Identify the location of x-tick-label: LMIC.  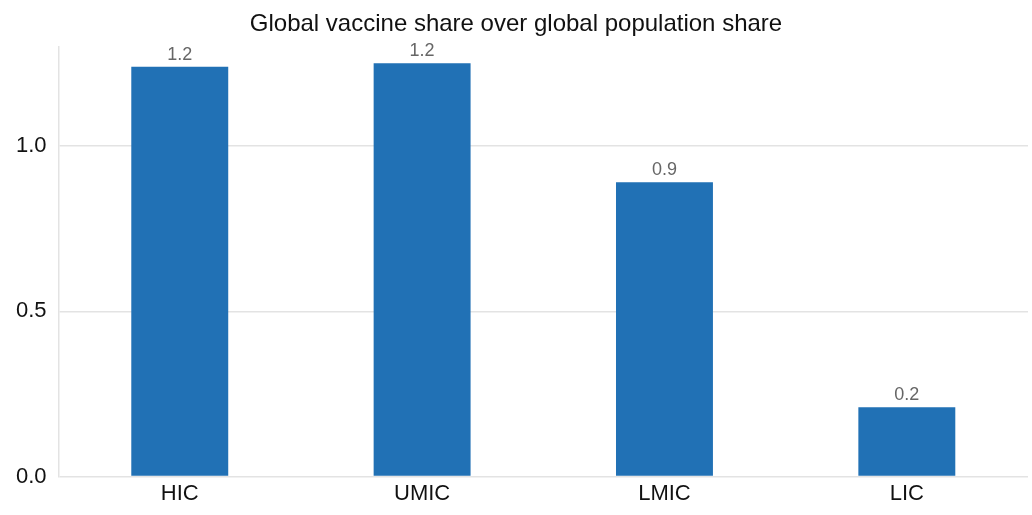
(664, 492).